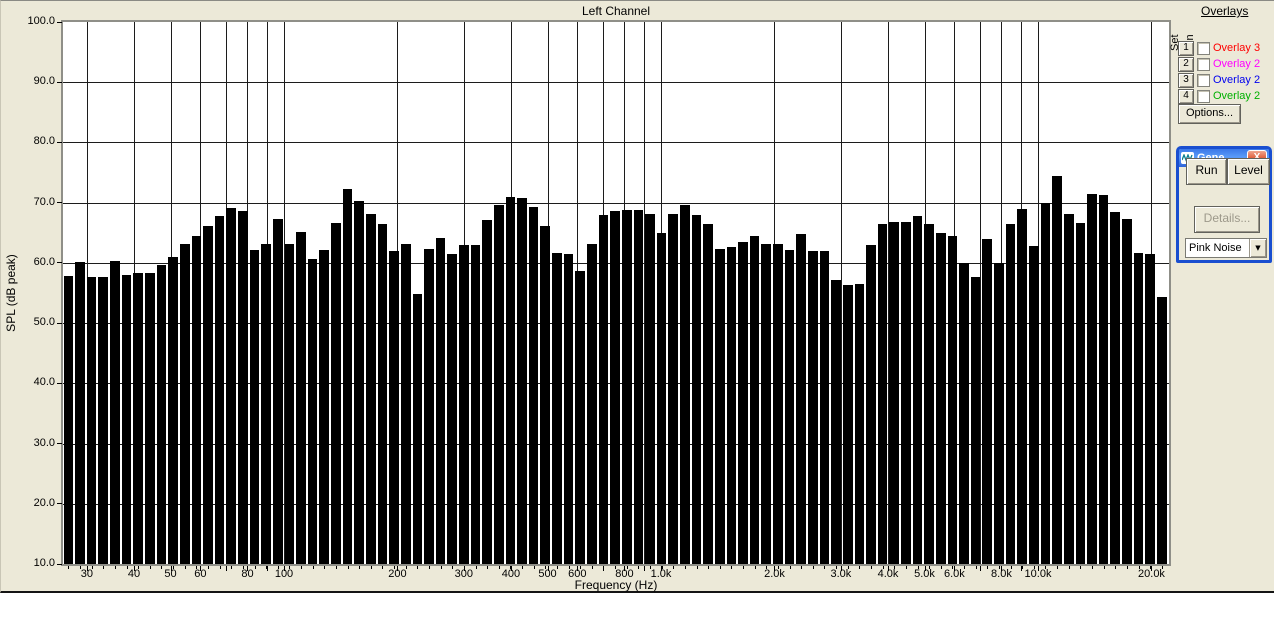  I want to click on chevron-down-icon: ▼, so click(1258, 248).